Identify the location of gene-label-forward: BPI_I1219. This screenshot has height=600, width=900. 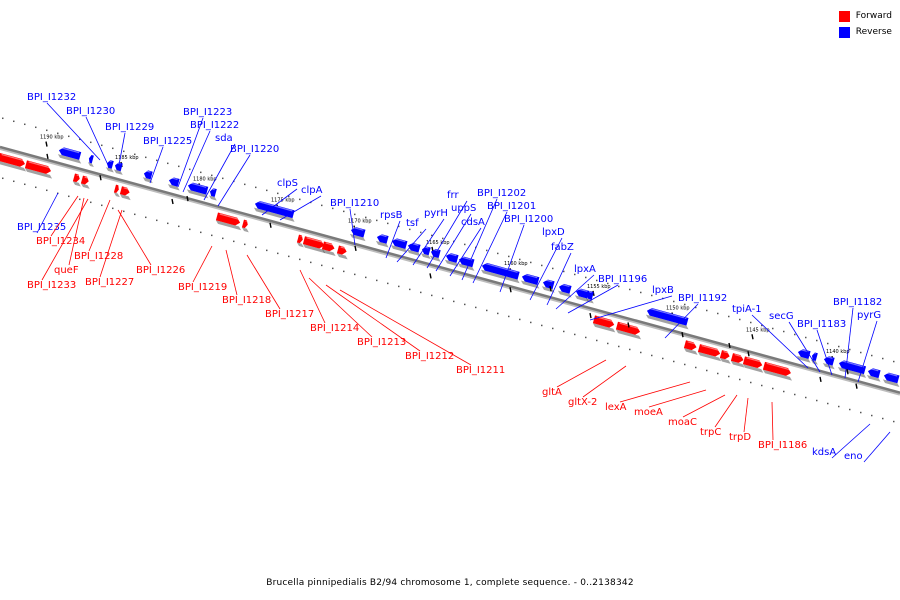
(202, 287).